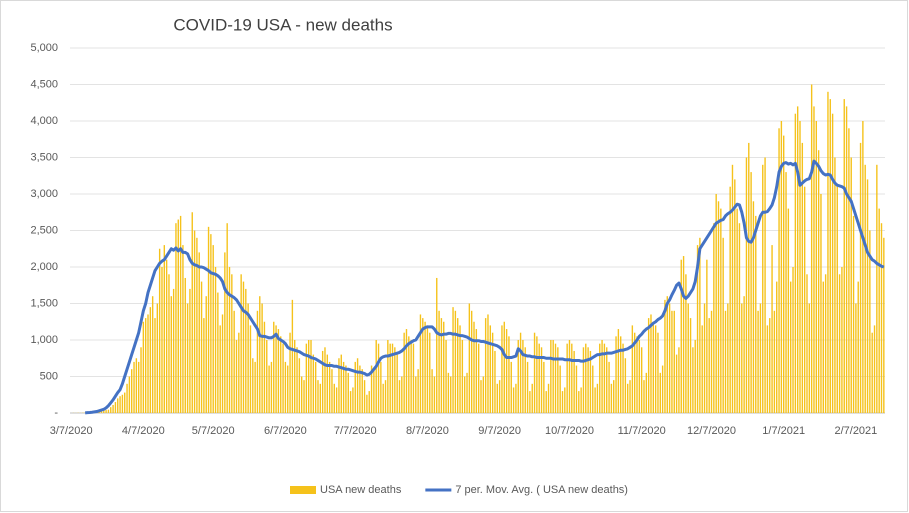  I want to click on y-tick-label: 1,000, so click(44, 340).